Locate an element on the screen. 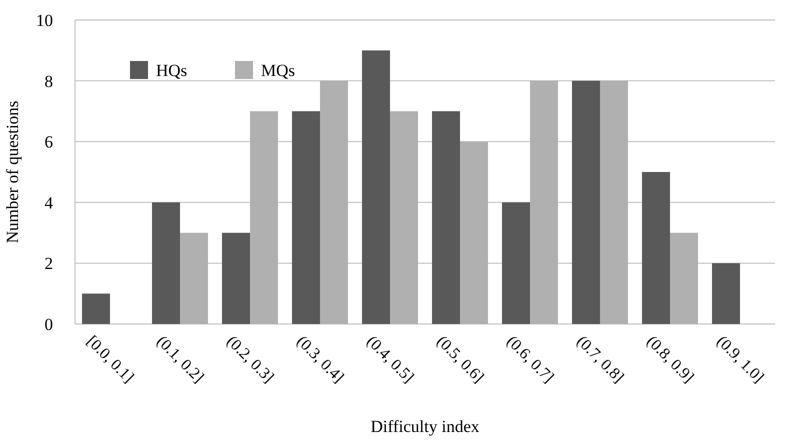 This screenshot has width=789, height=441. x-tick-label: (0.8, 0.9] is located at coordinates (670, 359).